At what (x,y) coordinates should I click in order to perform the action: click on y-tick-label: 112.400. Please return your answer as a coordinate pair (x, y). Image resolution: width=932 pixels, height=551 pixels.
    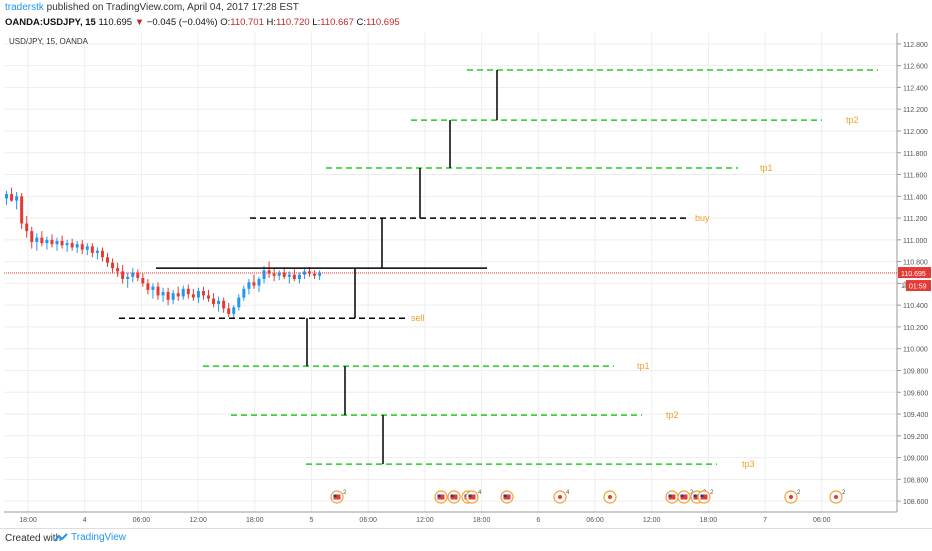
    Looking at the image, I should click on (915, 88).